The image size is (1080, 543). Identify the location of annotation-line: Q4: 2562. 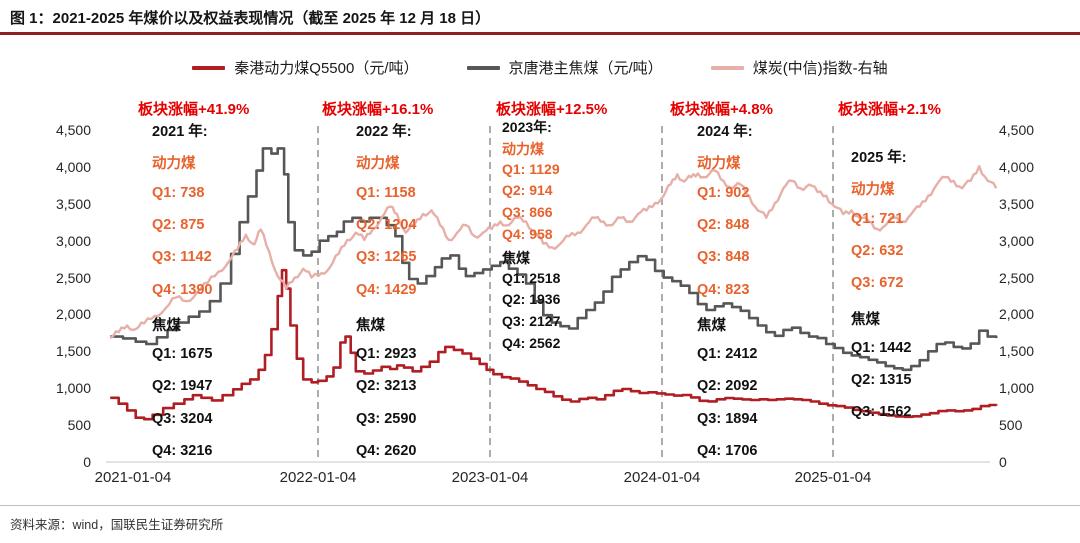
(531, 343).